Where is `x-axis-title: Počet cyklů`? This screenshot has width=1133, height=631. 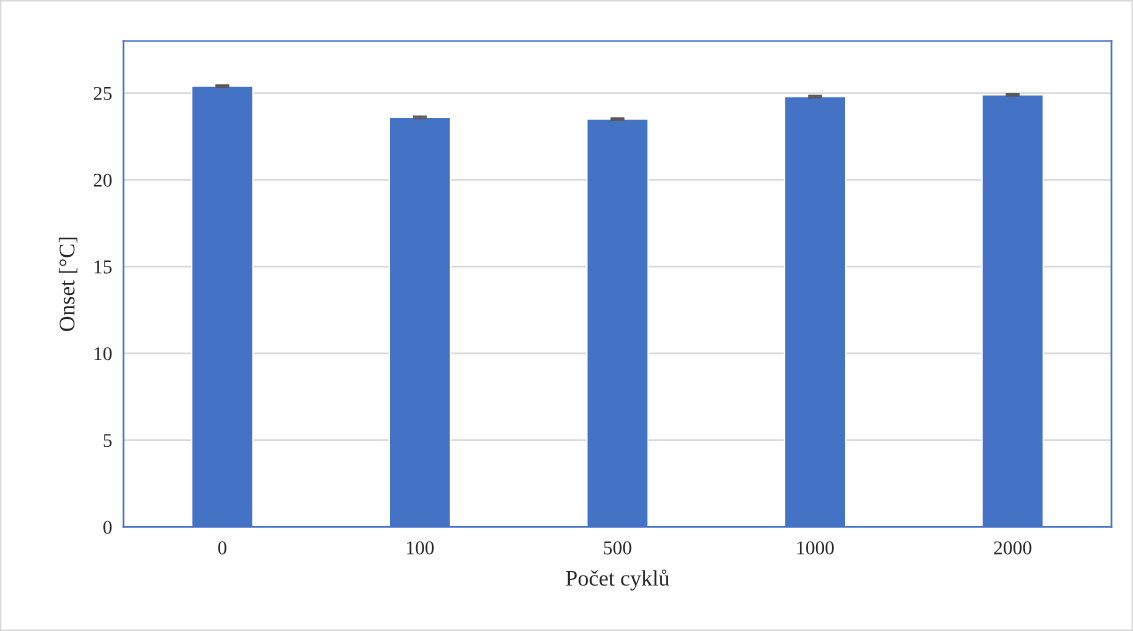
x-axis-title: Počet cyklů is located at coordinates (617, 580).